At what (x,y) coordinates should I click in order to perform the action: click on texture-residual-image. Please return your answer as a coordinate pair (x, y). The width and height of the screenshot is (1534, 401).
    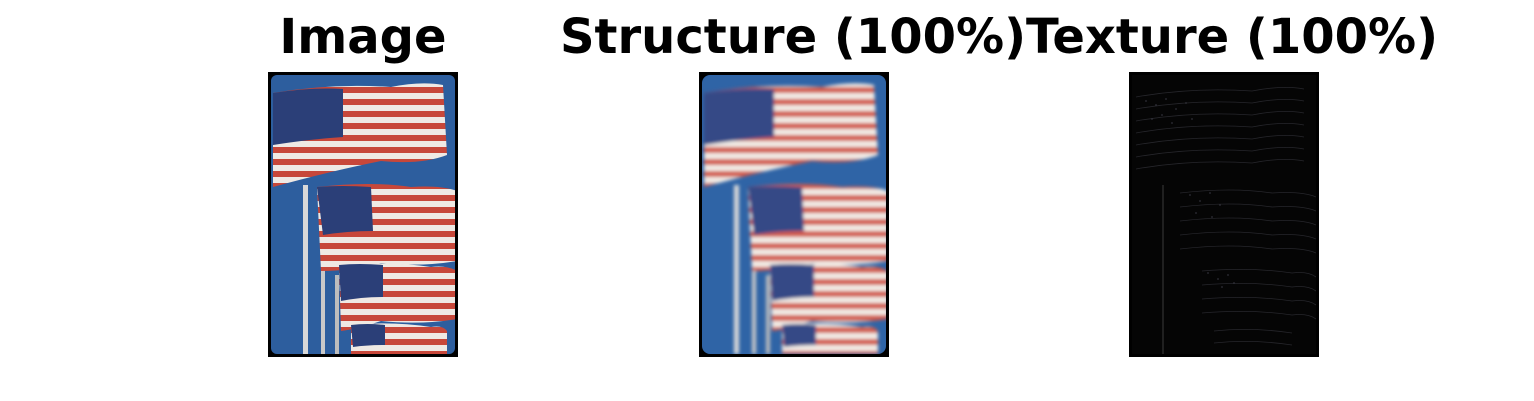
    Looking at the image, I should click on (1224, 214).